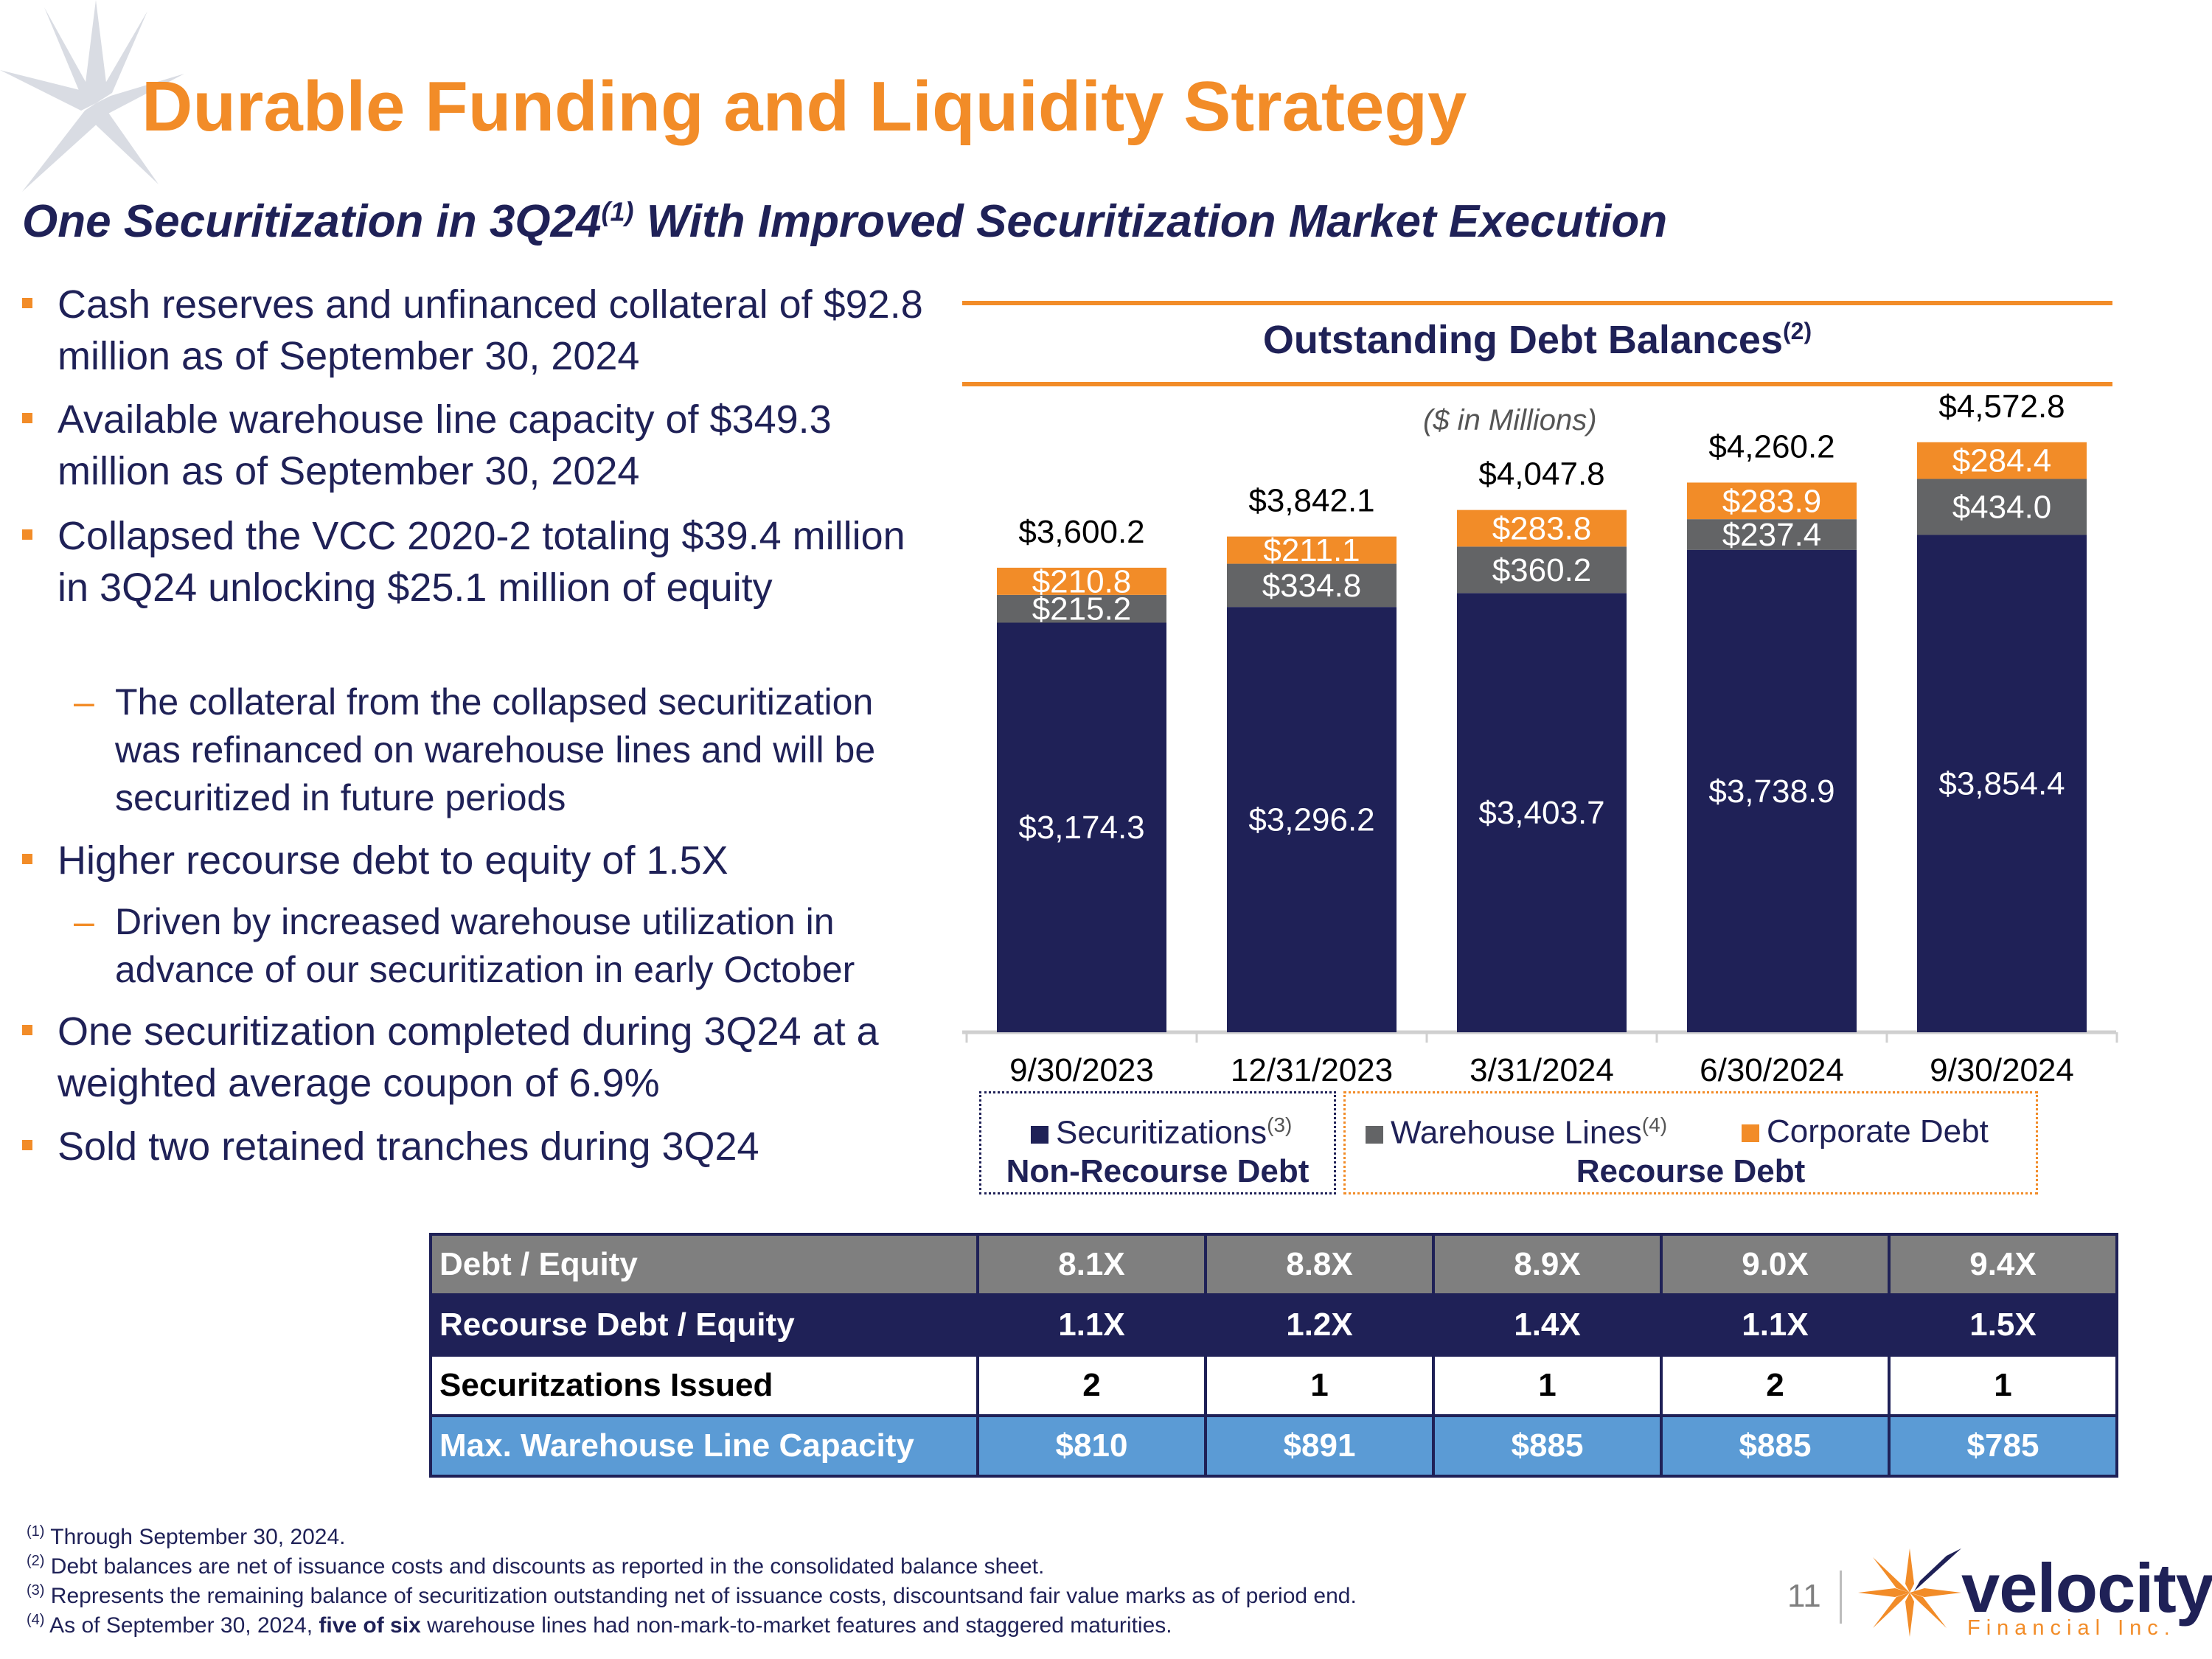  I want to click on table-cell: $891, so click(1319, 1446).